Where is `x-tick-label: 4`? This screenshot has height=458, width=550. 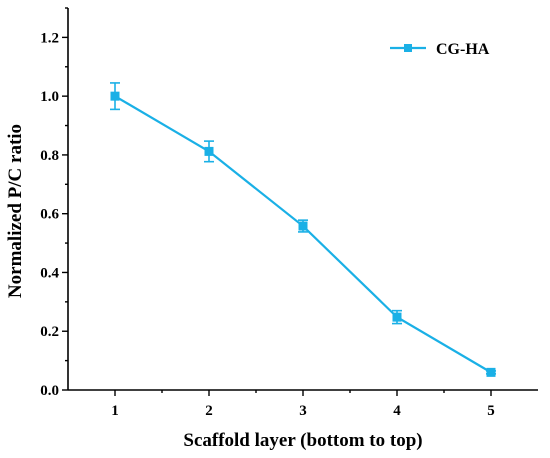
x-tick-label: 4 is located at coordinates (397, 411).